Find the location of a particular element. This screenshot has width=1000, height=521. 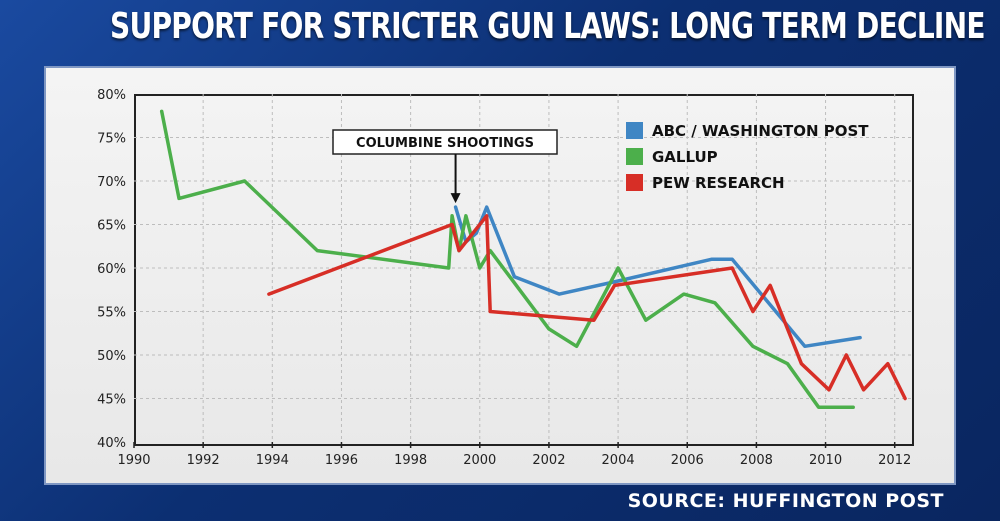

x-tick-label: 2000 is located at coordinates (479, 460).